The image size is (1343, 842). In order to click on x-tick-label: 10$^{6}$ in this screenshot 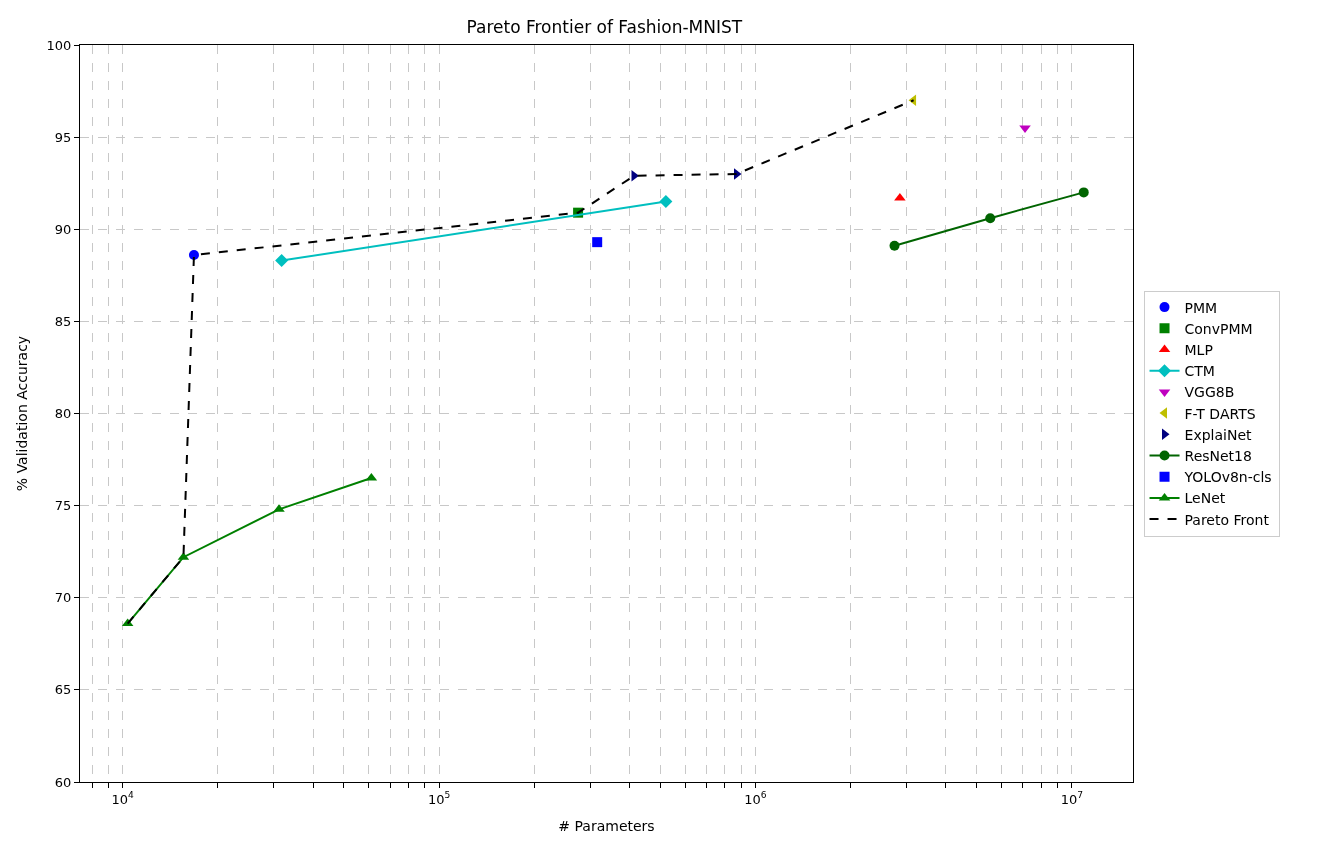, I will do `click(755, 798)`.